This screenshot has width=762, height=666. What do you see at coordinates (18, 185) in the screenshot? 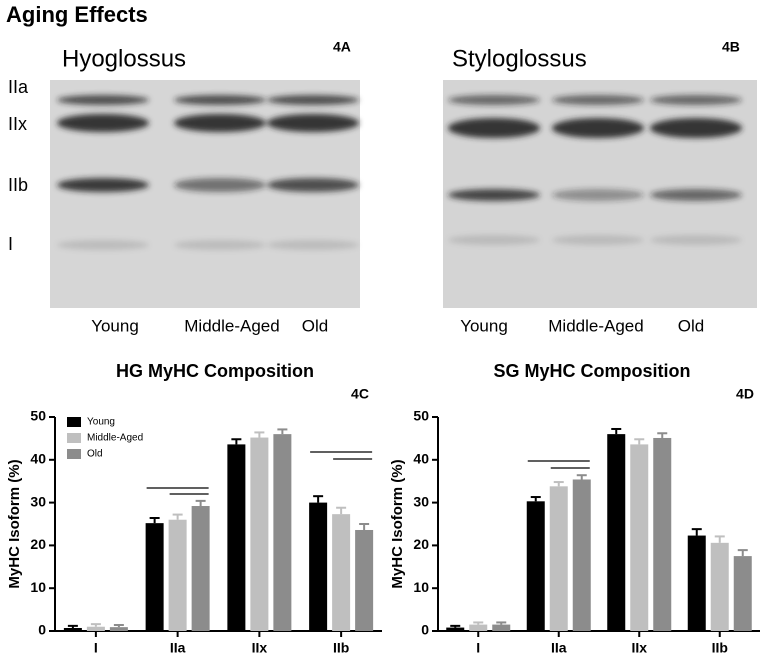
I see `band-label: IIb` at bounding box center [18, 185].